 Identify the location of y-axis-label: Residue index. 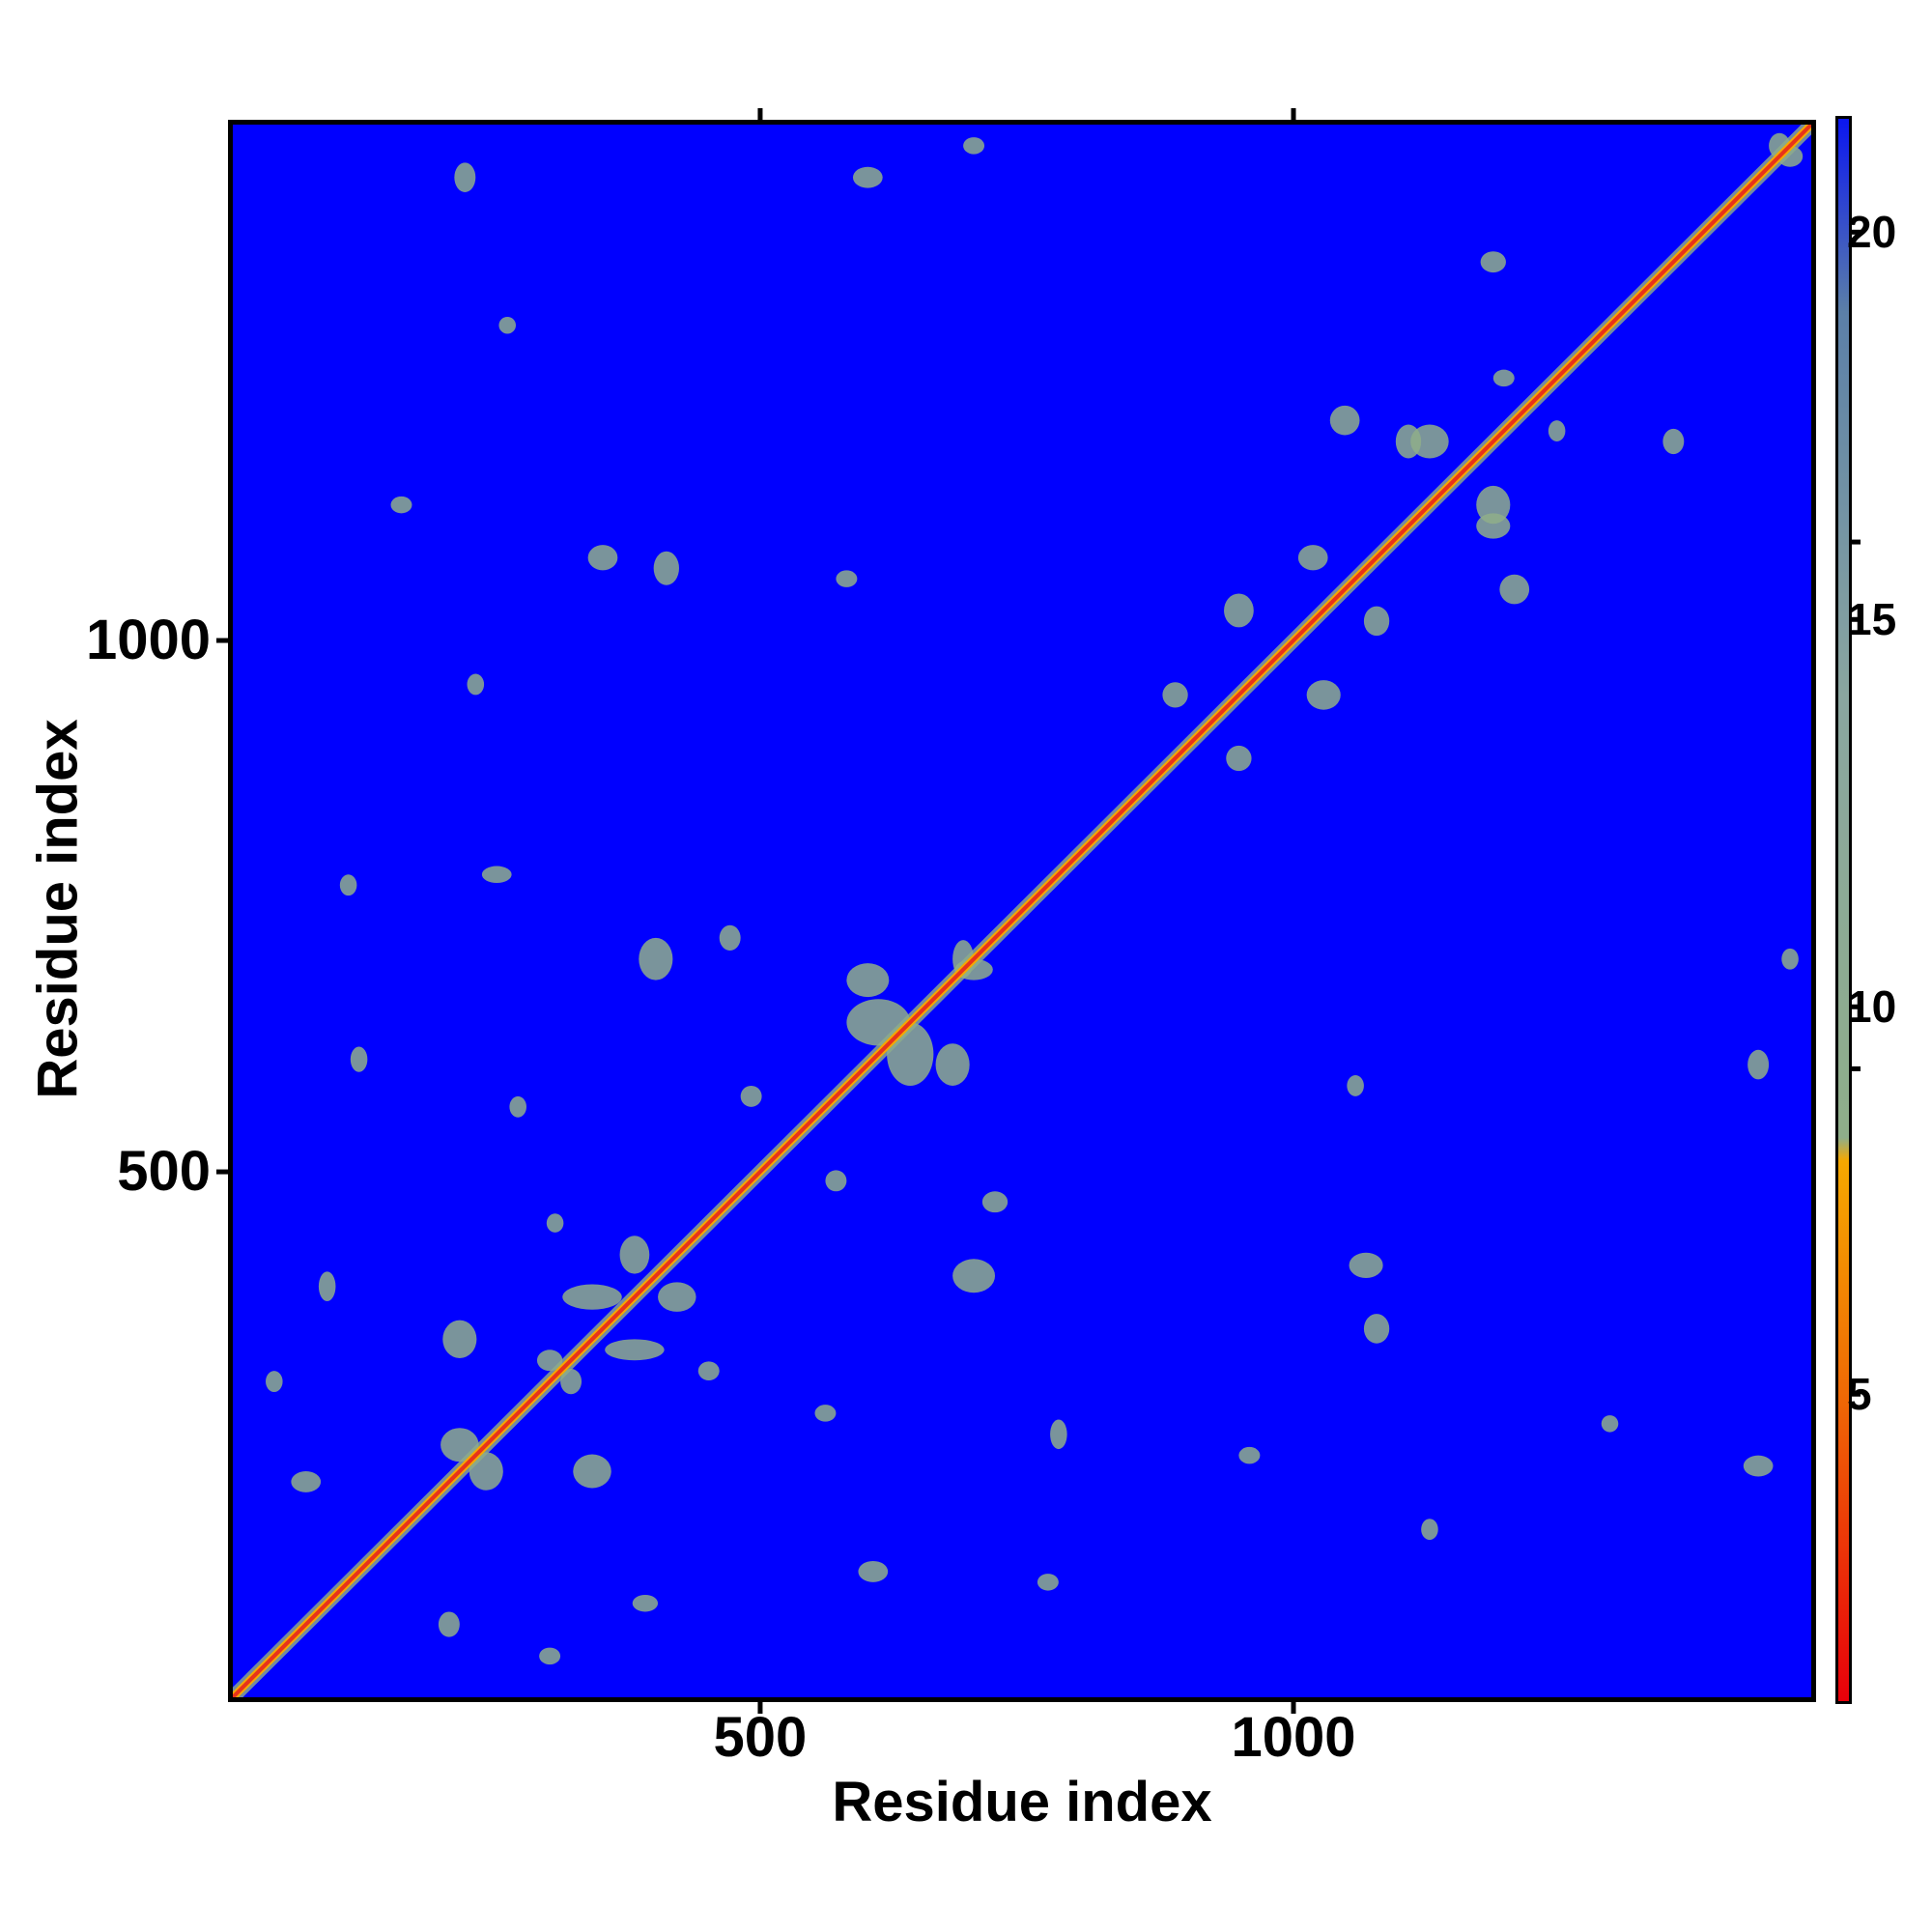
(58, 909).